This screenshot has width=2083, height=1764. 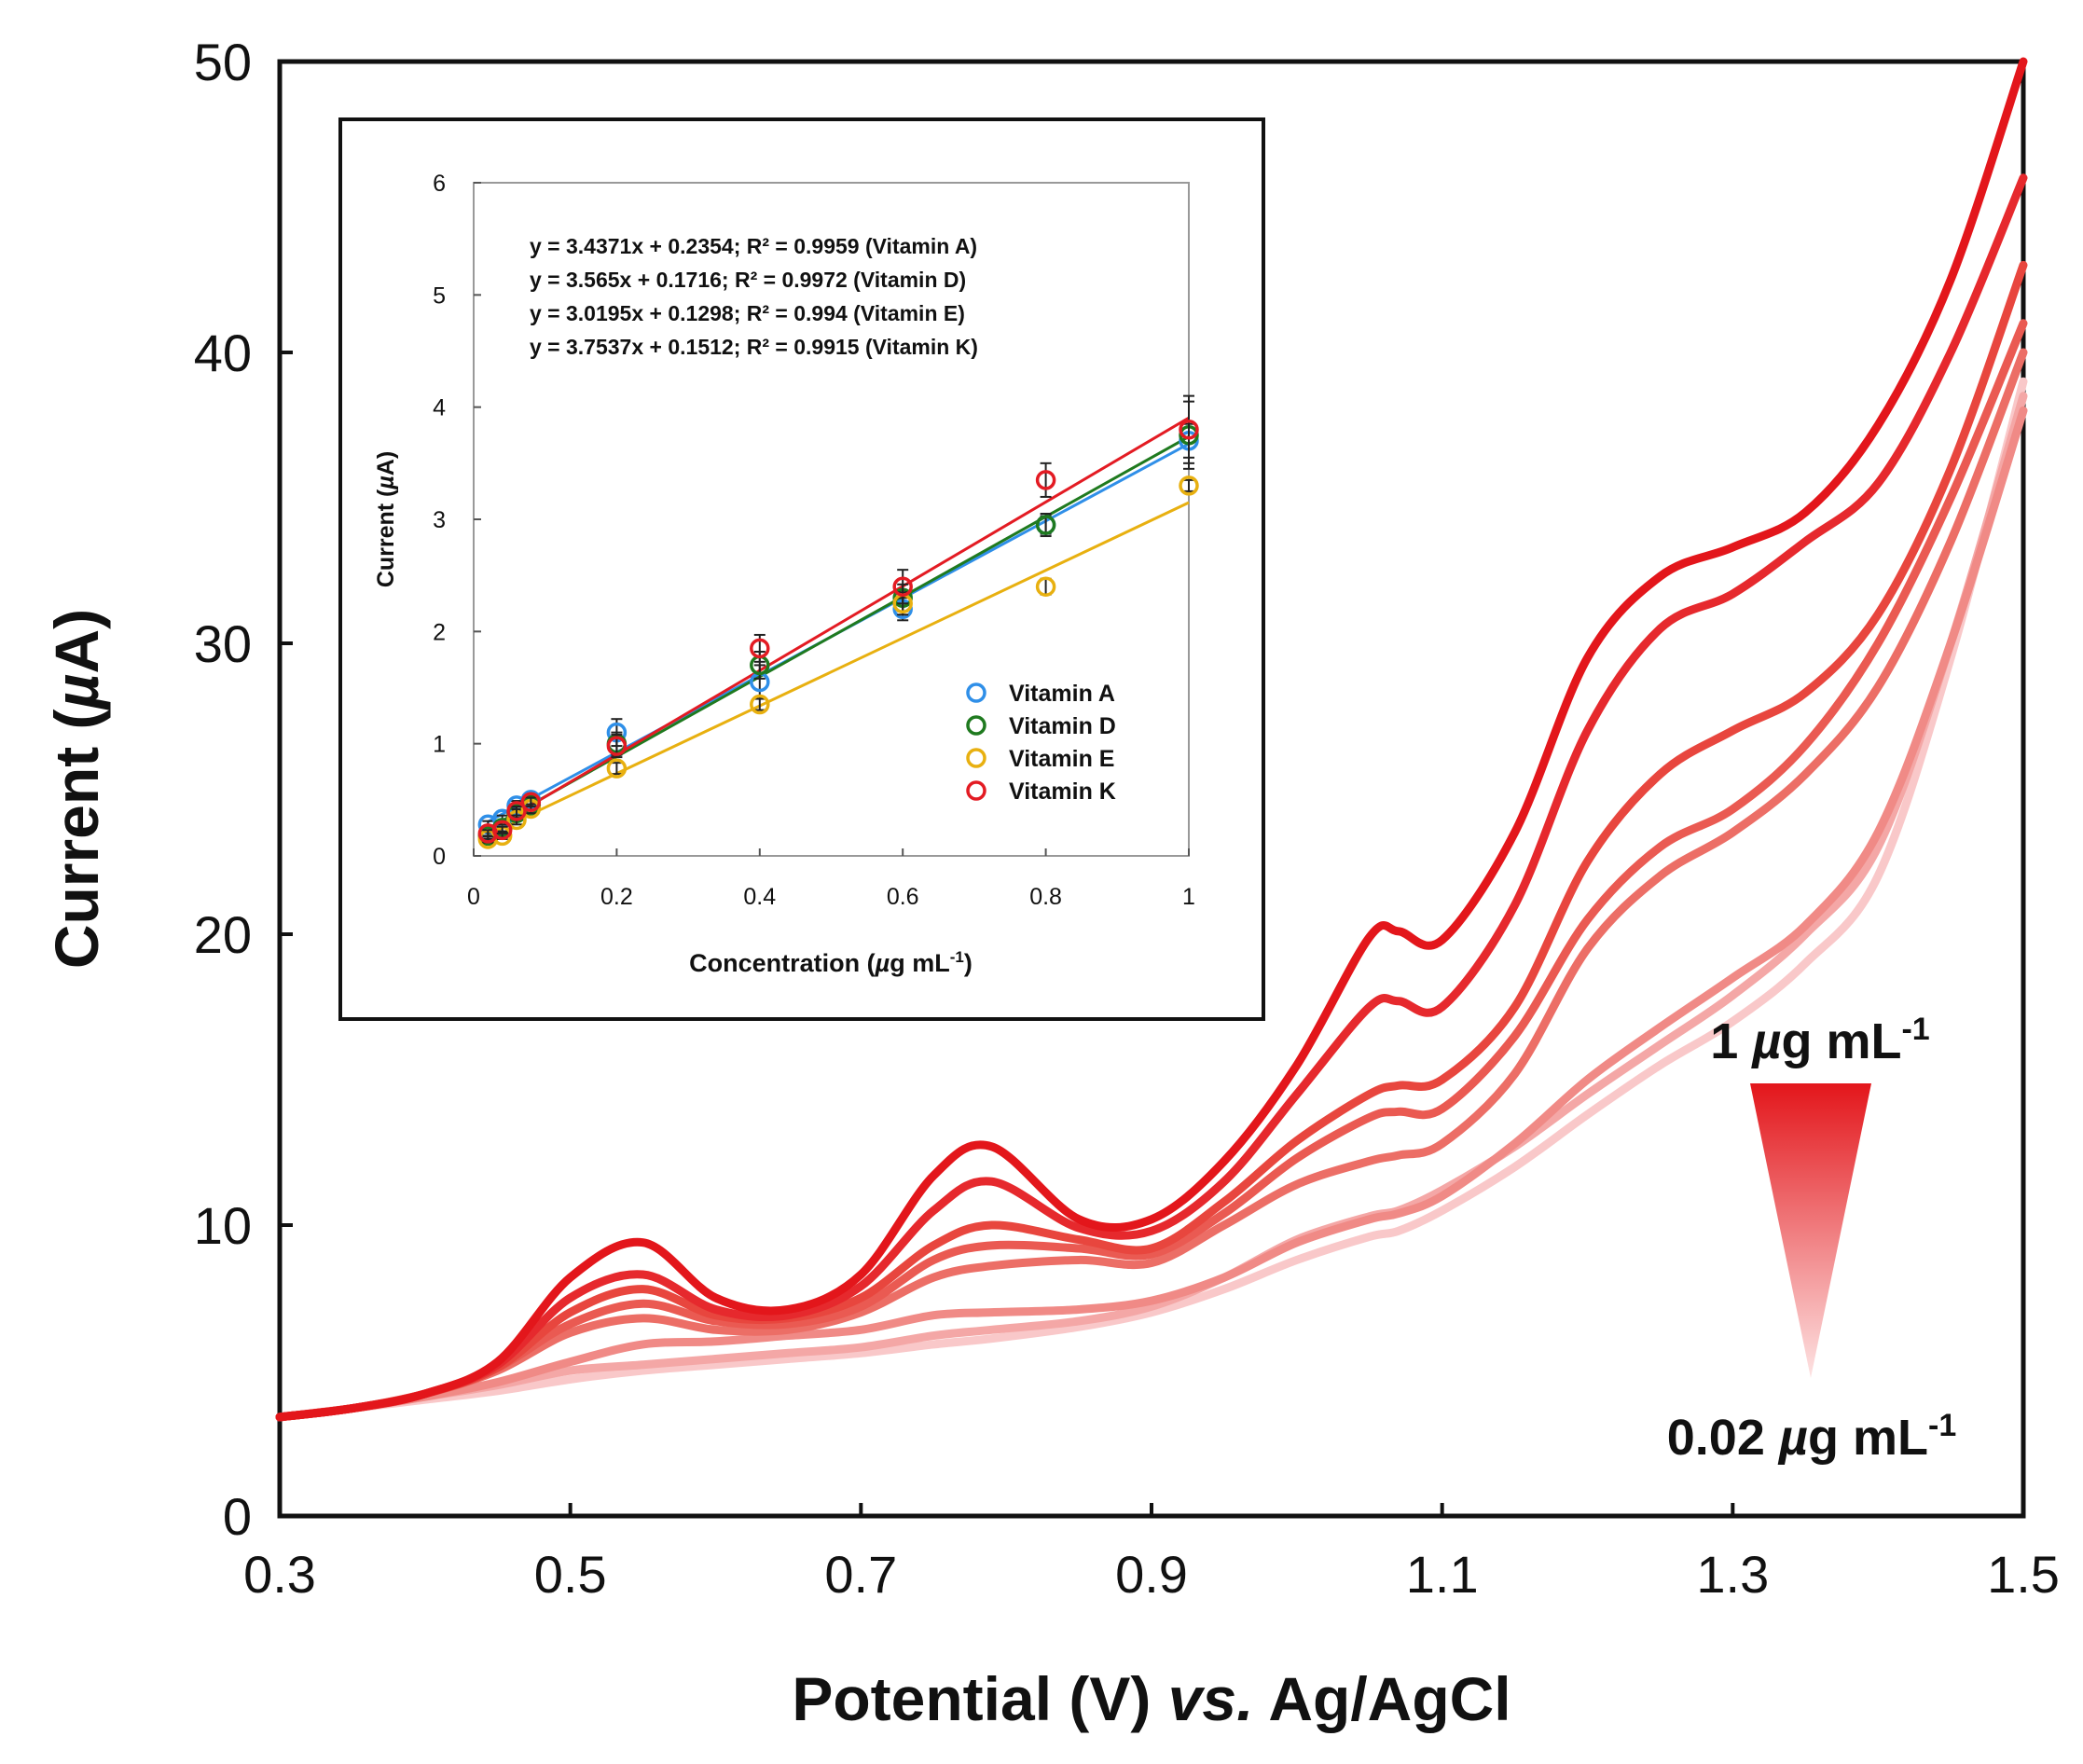 What do you see at coordinates (903, 897) in the screenshot?
I see `inset-x-tick-label: 0.6` at bounding box center [903, 897].